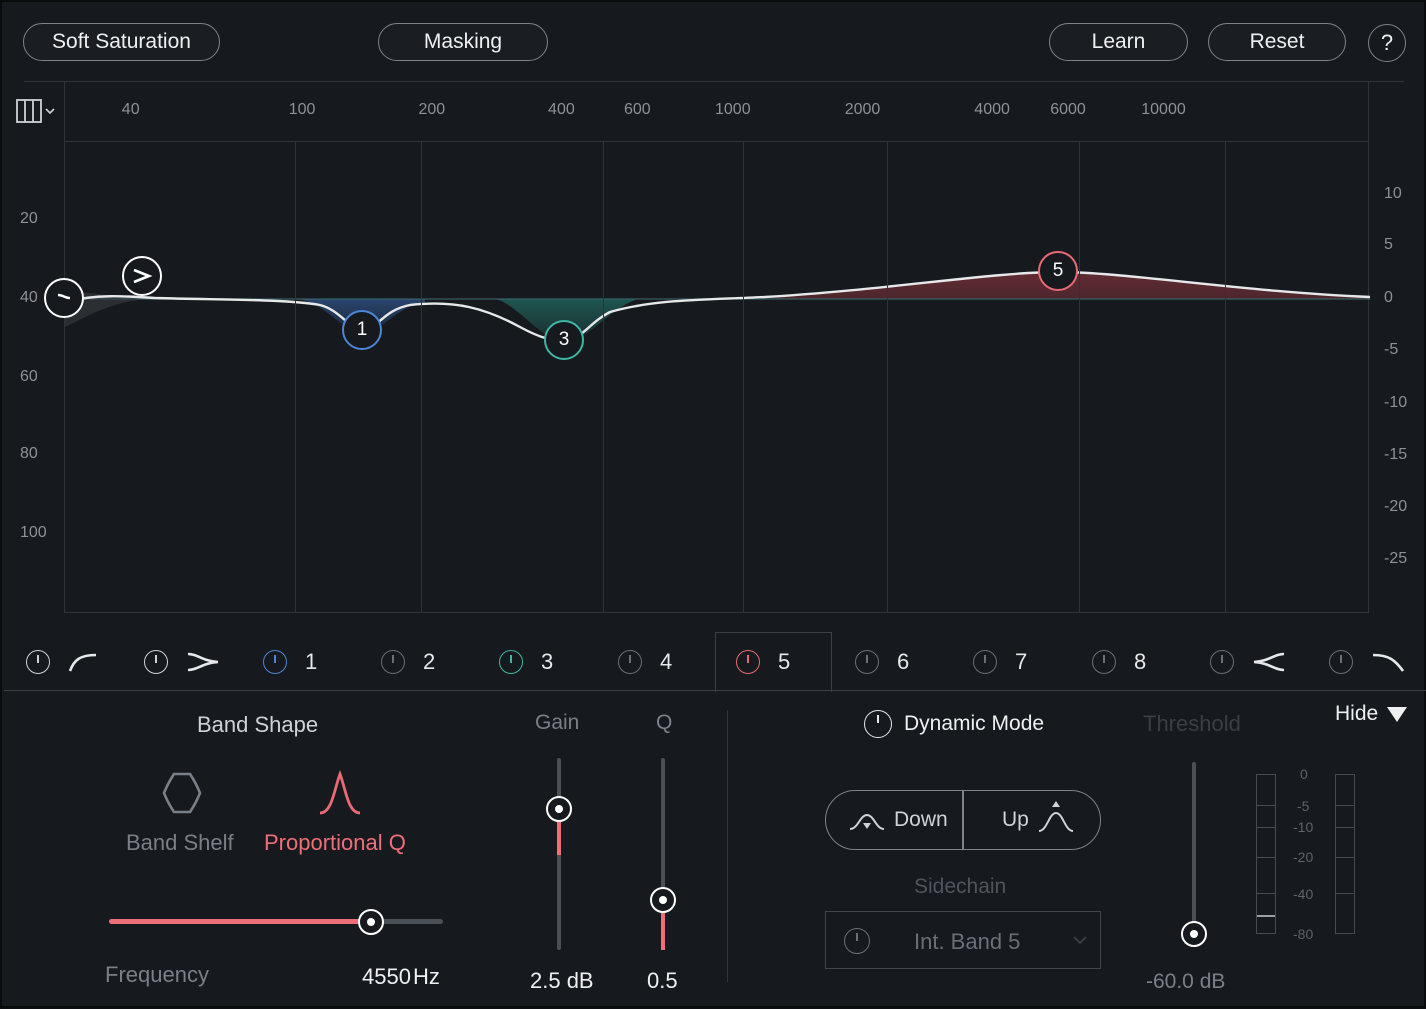  What do you see at coordinates (882, 661) in the screenshot?
I see `band-tab-6: 6` at bounding box center [882, 661].